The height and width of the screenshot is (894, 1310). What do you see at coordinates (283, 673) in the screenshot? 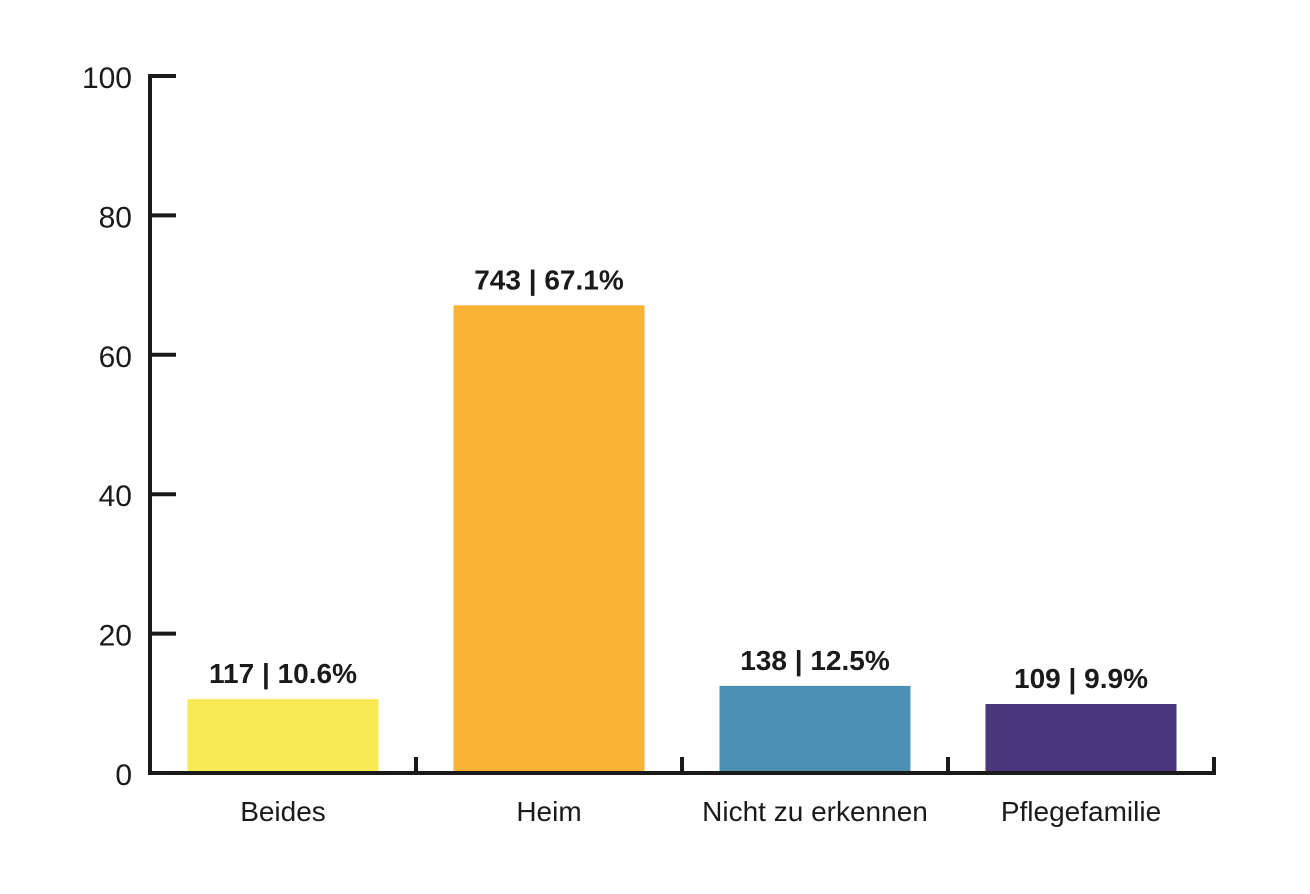
I see `data-label: 117 | 10.6%` at bounding box center [283, 673].